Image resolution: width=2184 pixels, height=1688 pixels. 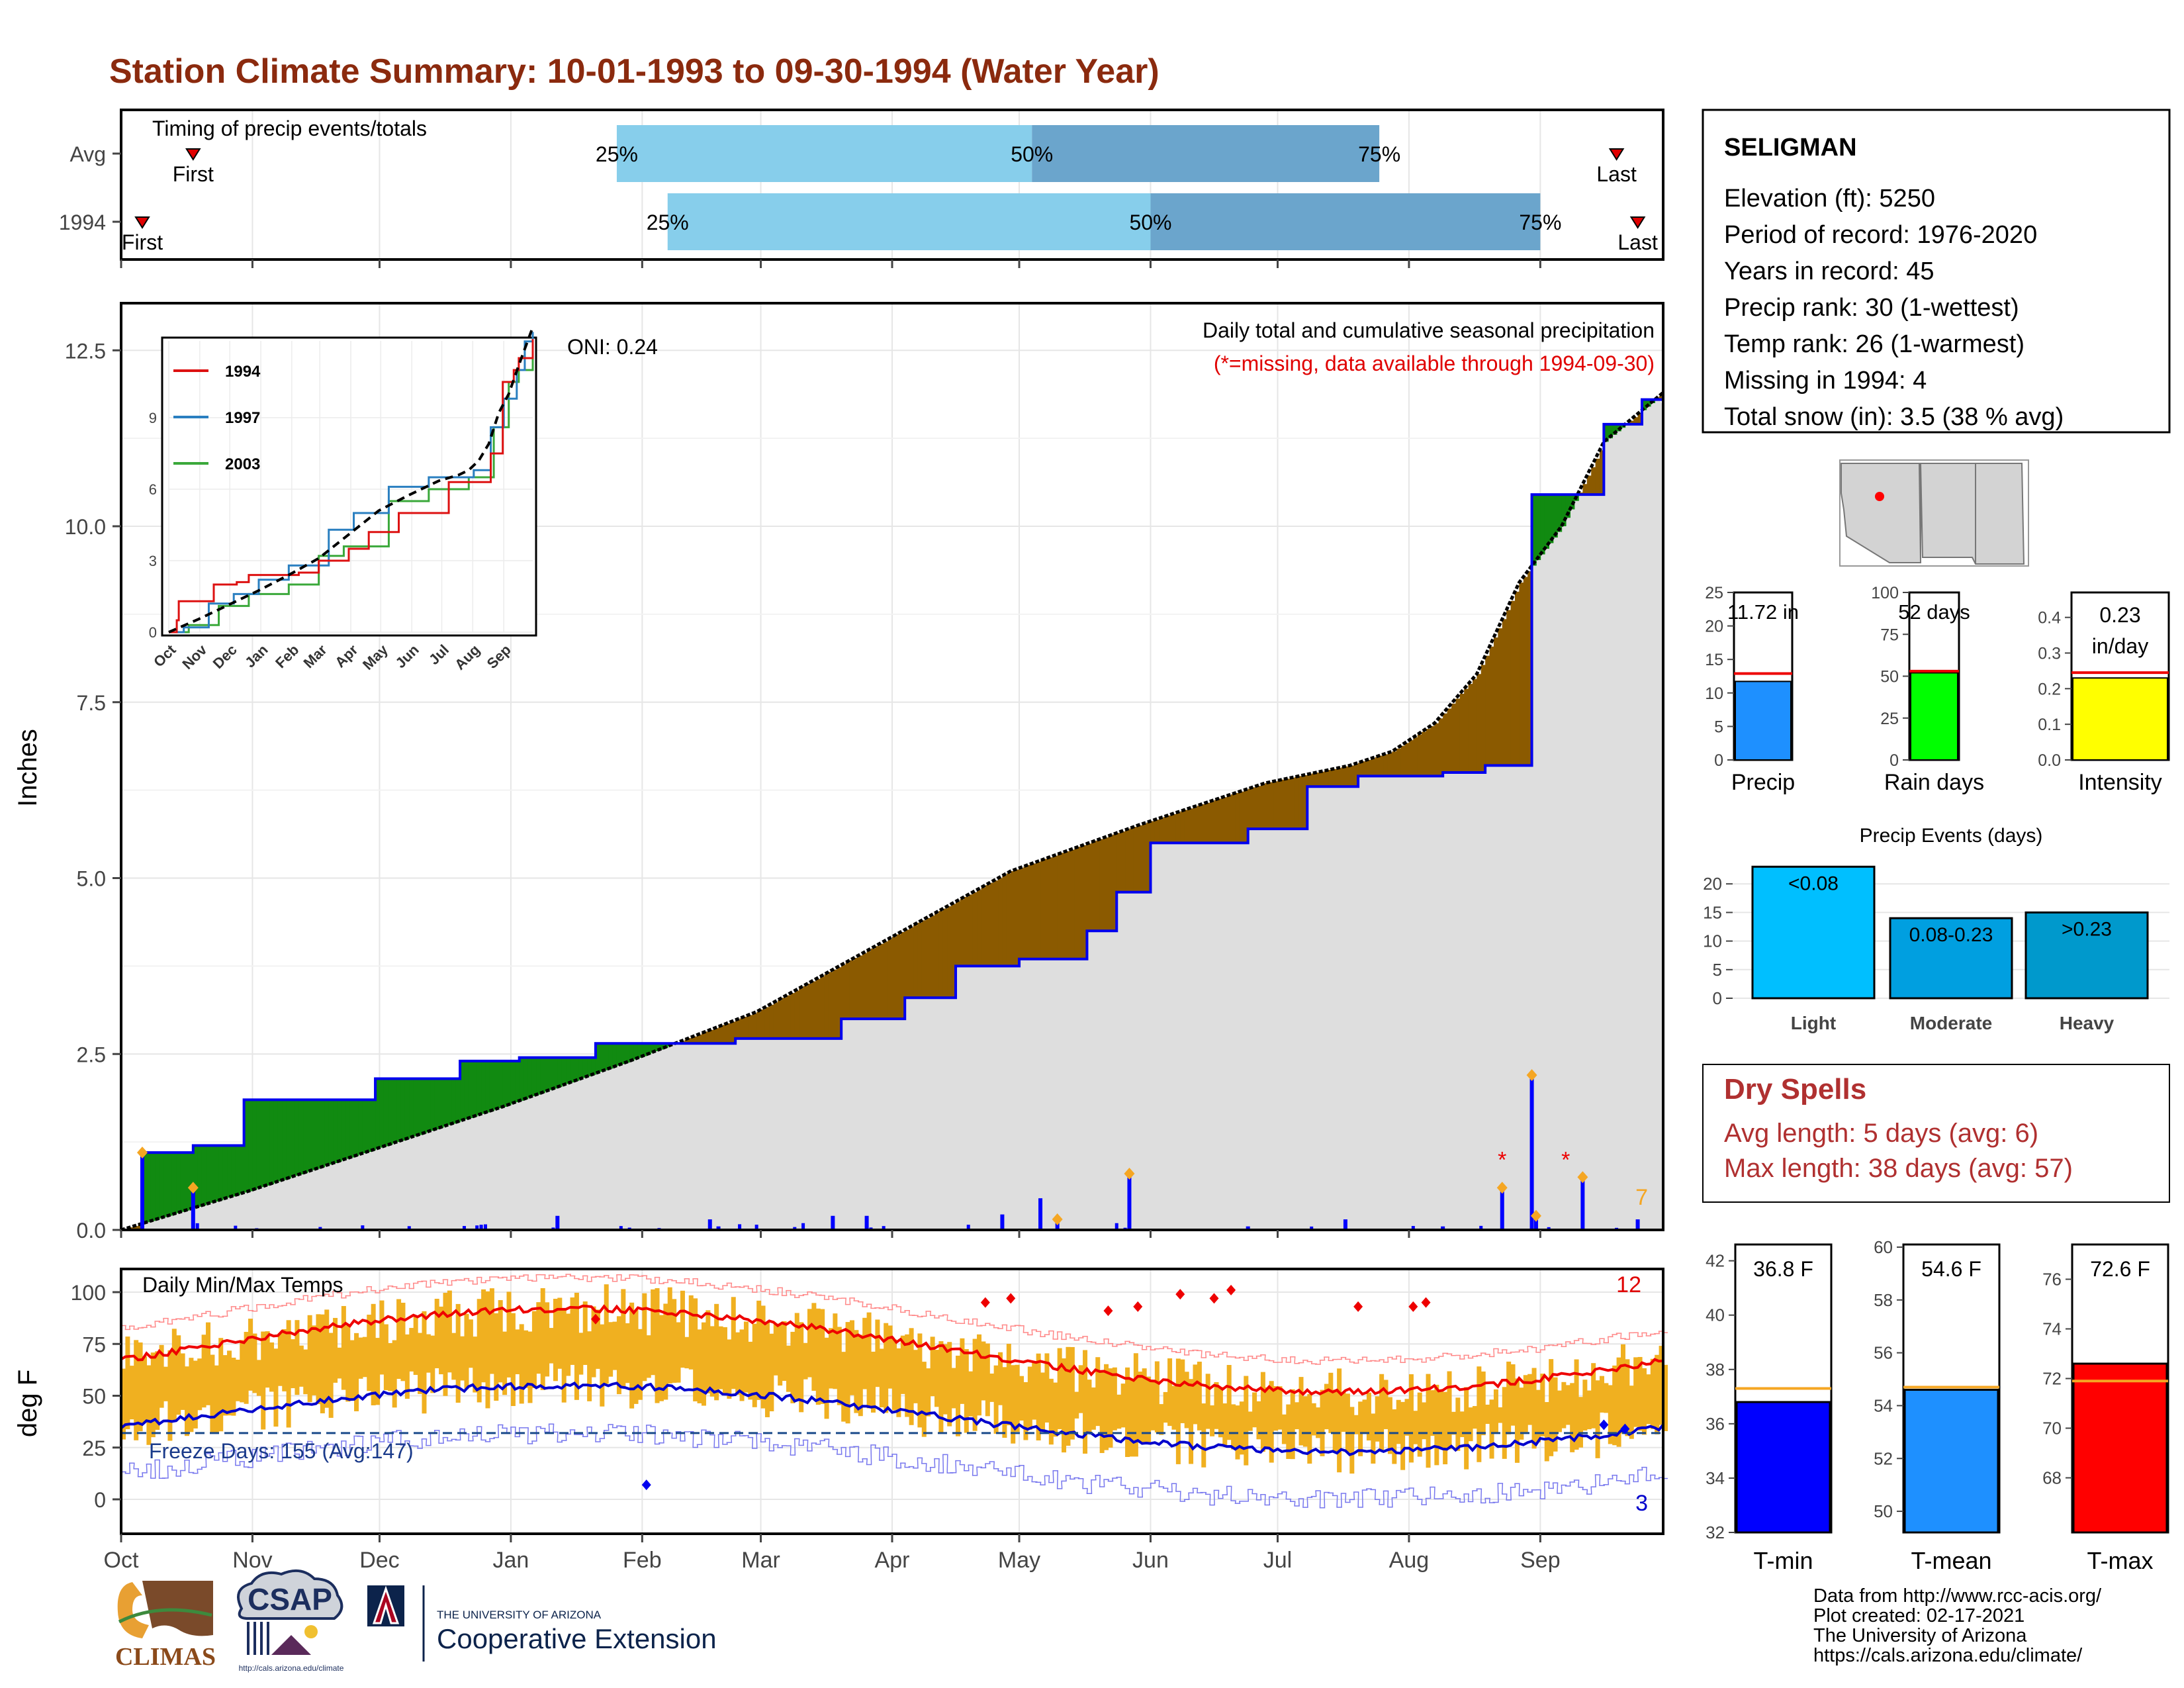 What do you see at coordinates (1625, 1428) in the screenshot?
I see `record-low-marker` at bounding box center [1625, 1428].